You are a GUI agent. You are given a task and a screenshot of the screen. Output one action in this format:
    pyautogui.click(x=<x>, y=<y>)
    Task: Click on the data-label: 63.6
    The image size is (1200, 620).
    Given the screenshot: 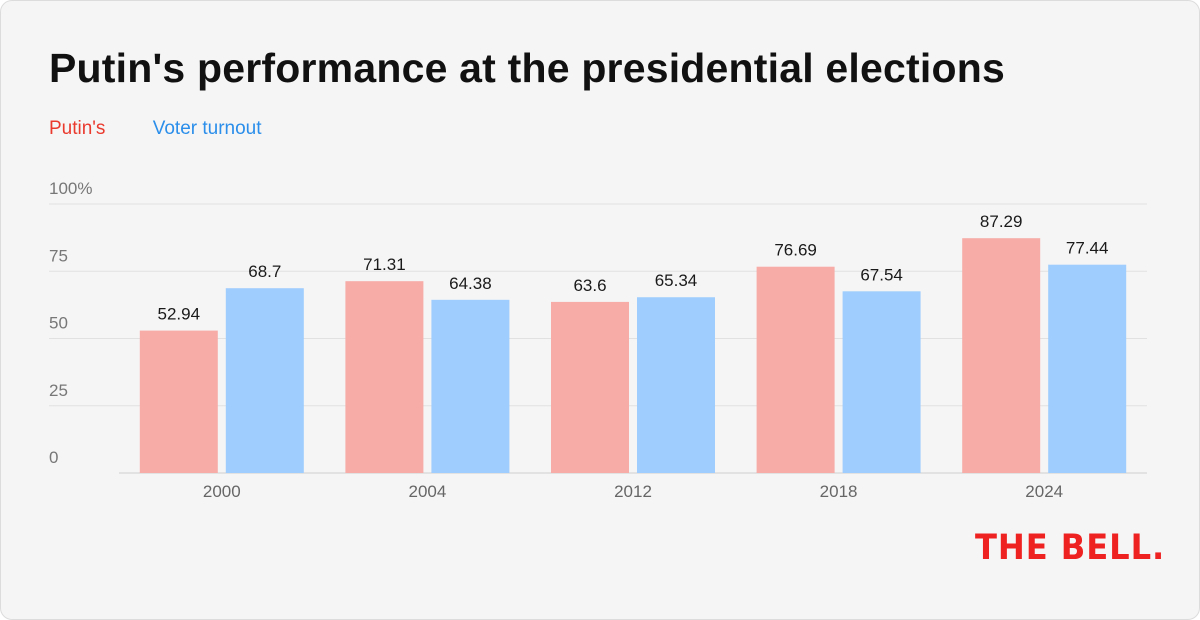 What is the action you would take?
    pyautogui.click(x=589, y=285)
    